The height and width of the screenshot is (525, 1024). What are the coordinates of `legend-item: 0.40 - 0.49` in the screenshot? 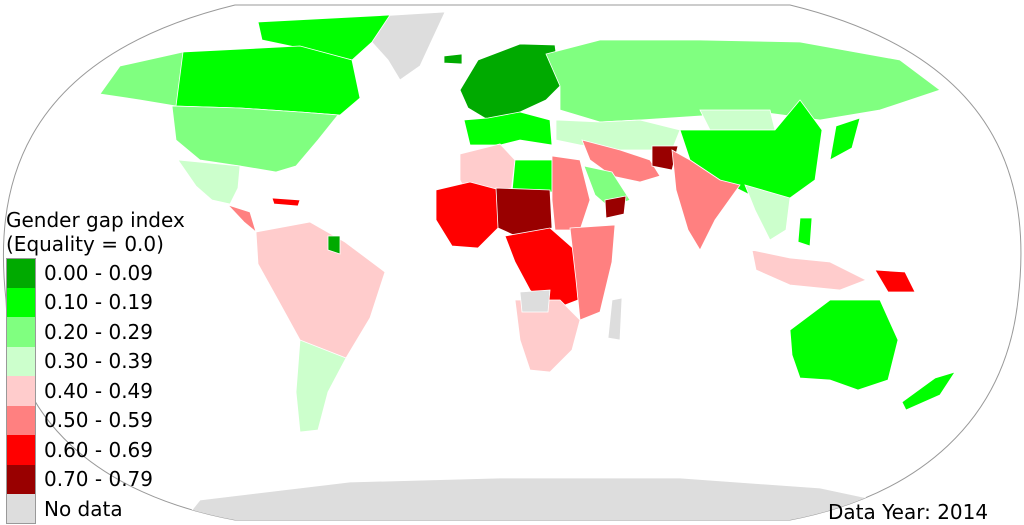 It's located at (106, 391).